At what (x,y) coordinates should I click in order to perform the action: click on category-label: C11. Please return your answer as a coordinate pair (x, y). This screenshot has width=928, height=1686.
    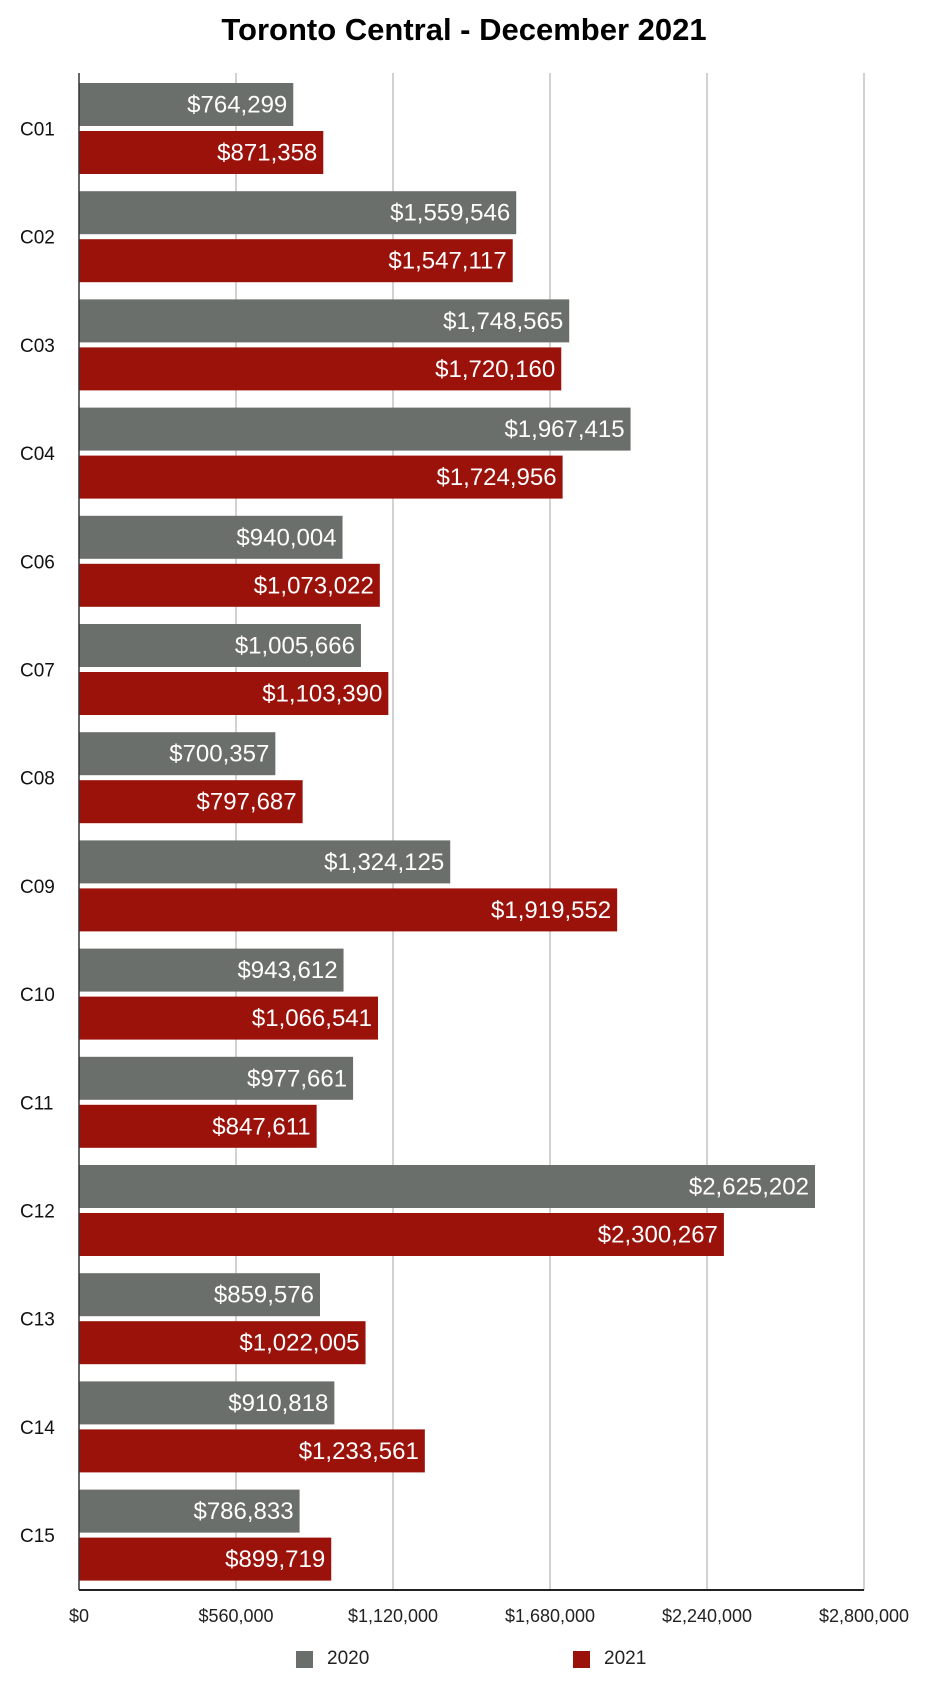
    Looking at the image, I should click on (36, 1103).